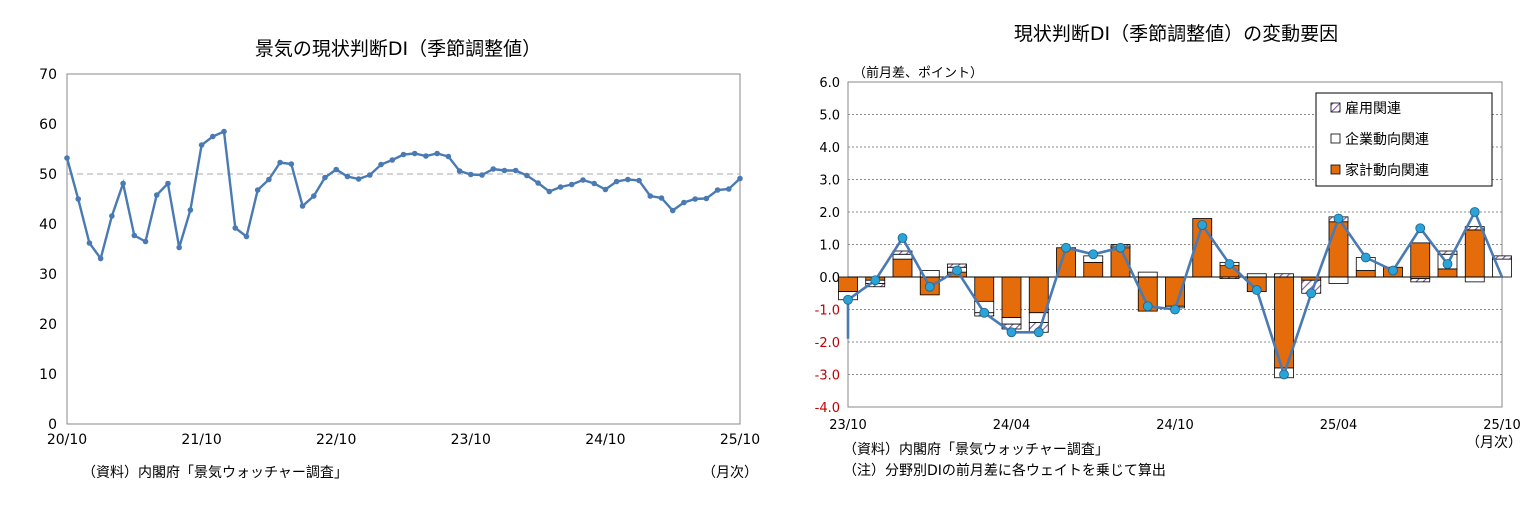 The image size is (1536, 519). I want to click on y-tick-label: 6.0, so click(829, 83).